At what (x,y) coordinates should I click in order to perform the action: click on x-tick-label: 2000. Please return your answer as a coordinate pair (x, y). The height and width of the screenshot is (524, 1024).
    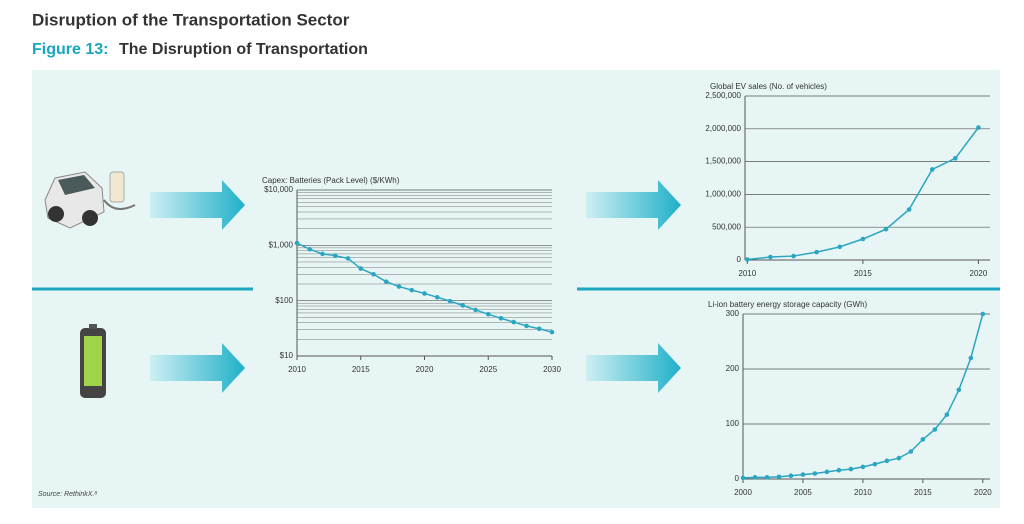
    Looking at the image, I should click on (743, 492).